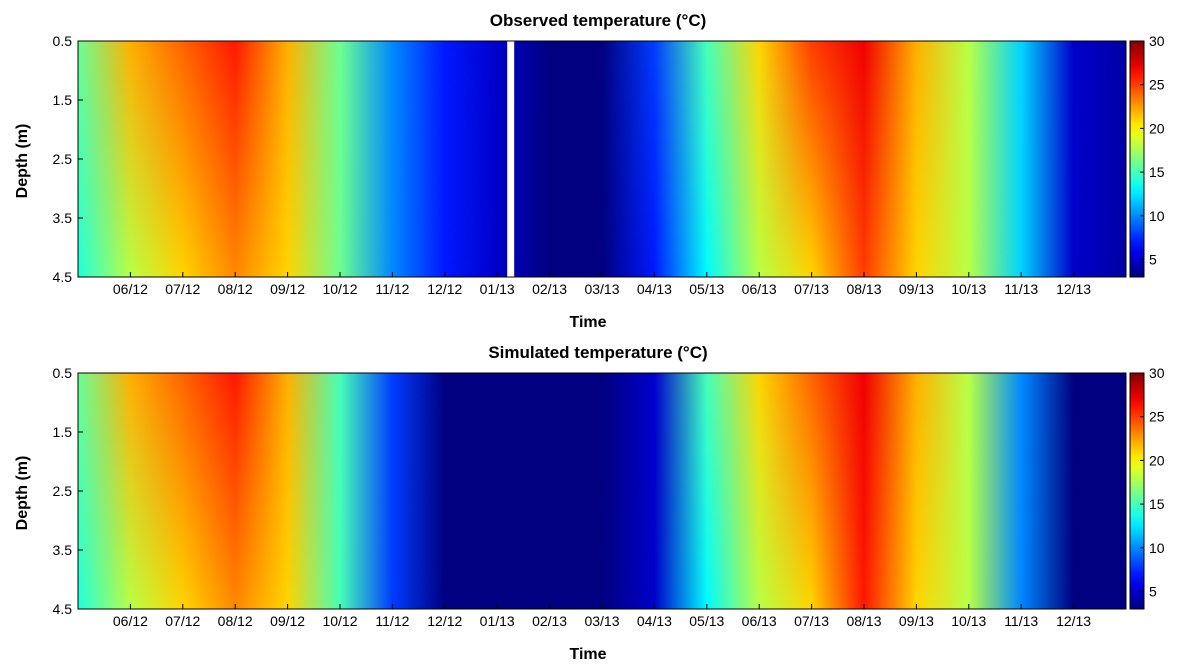  What do you see at coordinates (597, 352) in the screenshot?
I see `chart-title: Simulated temperature (°C)` at bounding box center [597, 352].